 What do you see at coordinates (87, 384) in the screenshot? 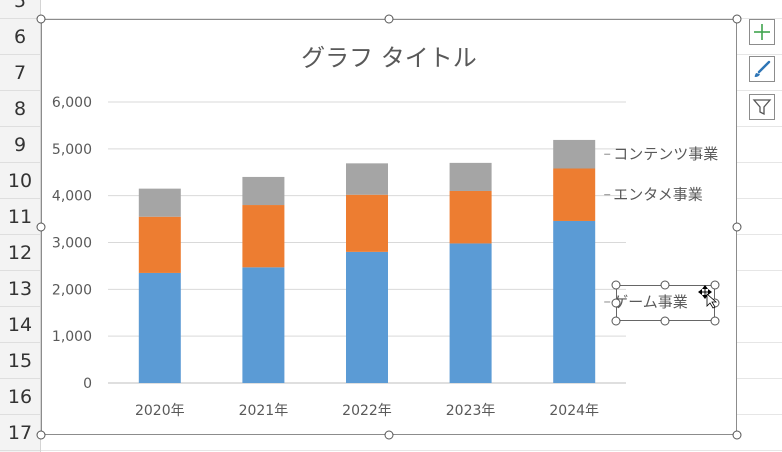
I see `y-tick-label: 0` at bounding box center [87, 384].